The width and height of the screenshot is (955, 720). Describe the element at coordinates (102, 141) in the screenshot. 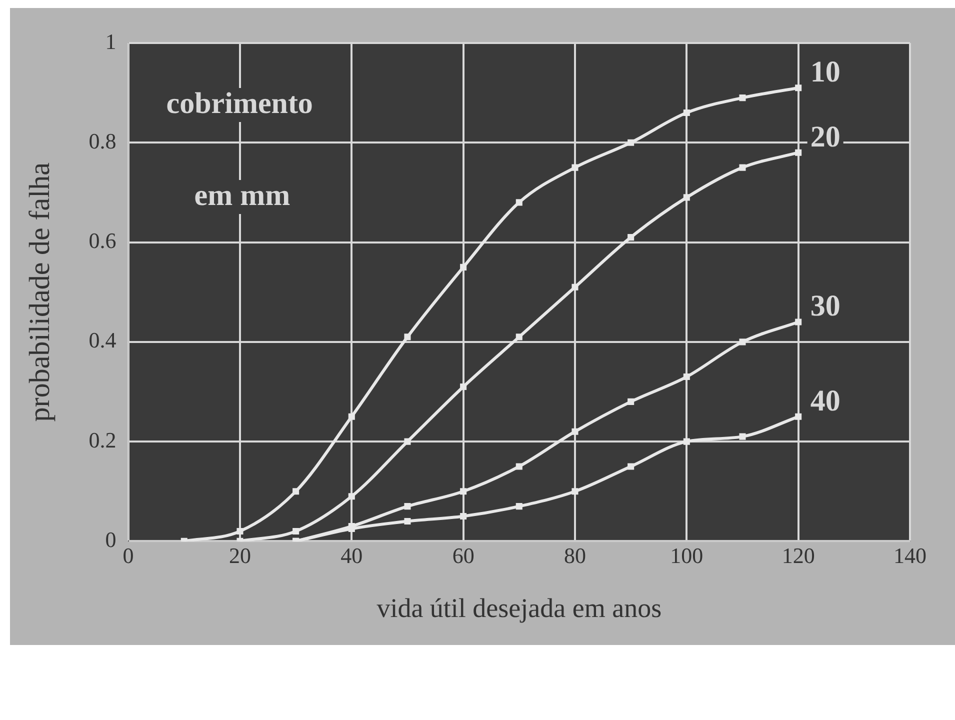

I see `y-tick-label: 0.8` at that location.